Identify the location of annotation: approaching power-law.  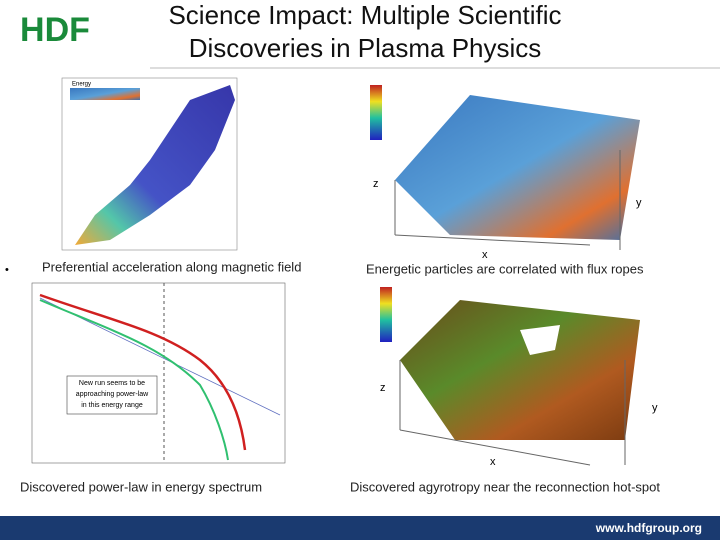
(112, 394).